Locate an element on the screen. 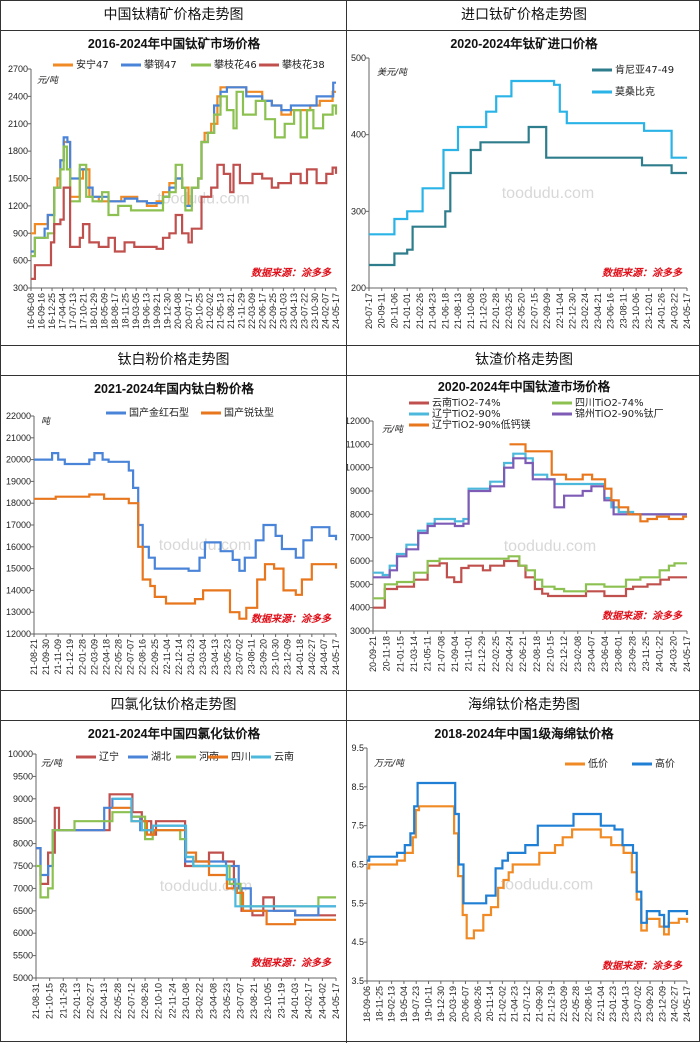 The width and height of the screenshot is (700, 1043). legend-label: 攀枝花38 is located at coordinates (303, 64).